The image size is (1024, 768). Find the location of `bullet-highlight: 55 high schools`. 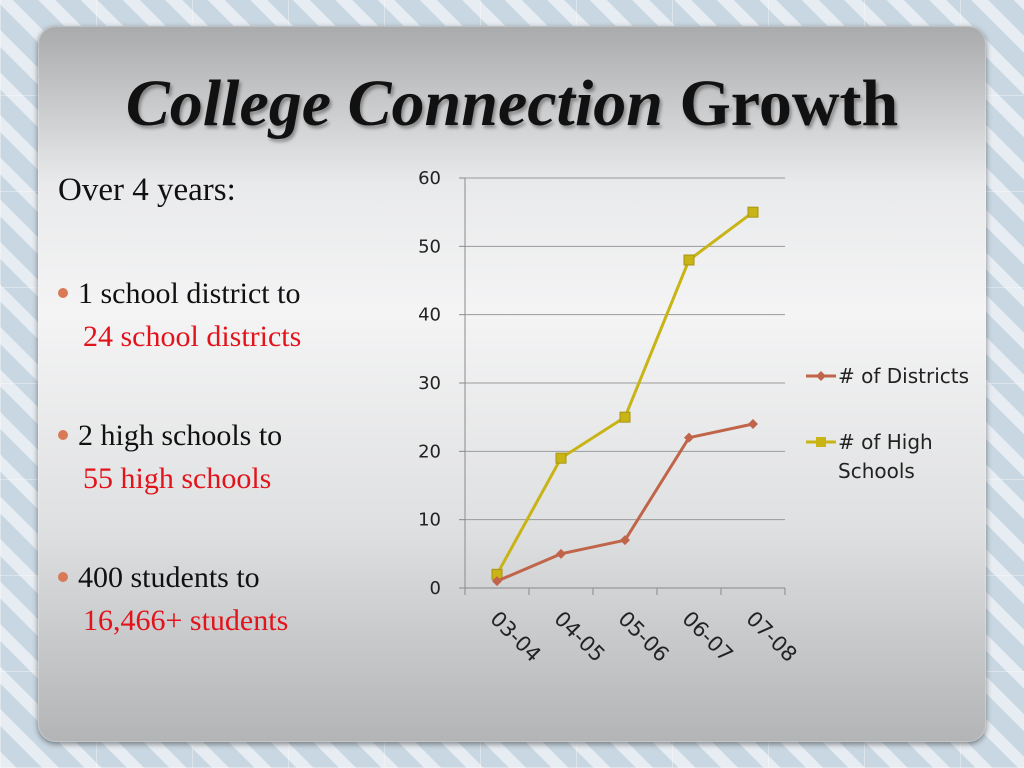

bullet-highlight: 55 high schools is located at coordinates (177, 478).